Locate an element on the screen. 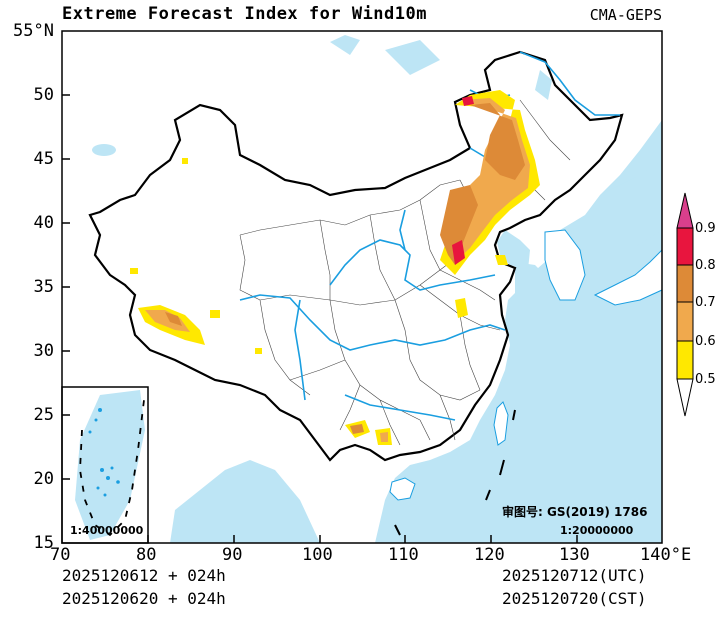 The height and width of the screenshot is (619, 724). colorbar-seg-below is located at coordinates (685, 397).